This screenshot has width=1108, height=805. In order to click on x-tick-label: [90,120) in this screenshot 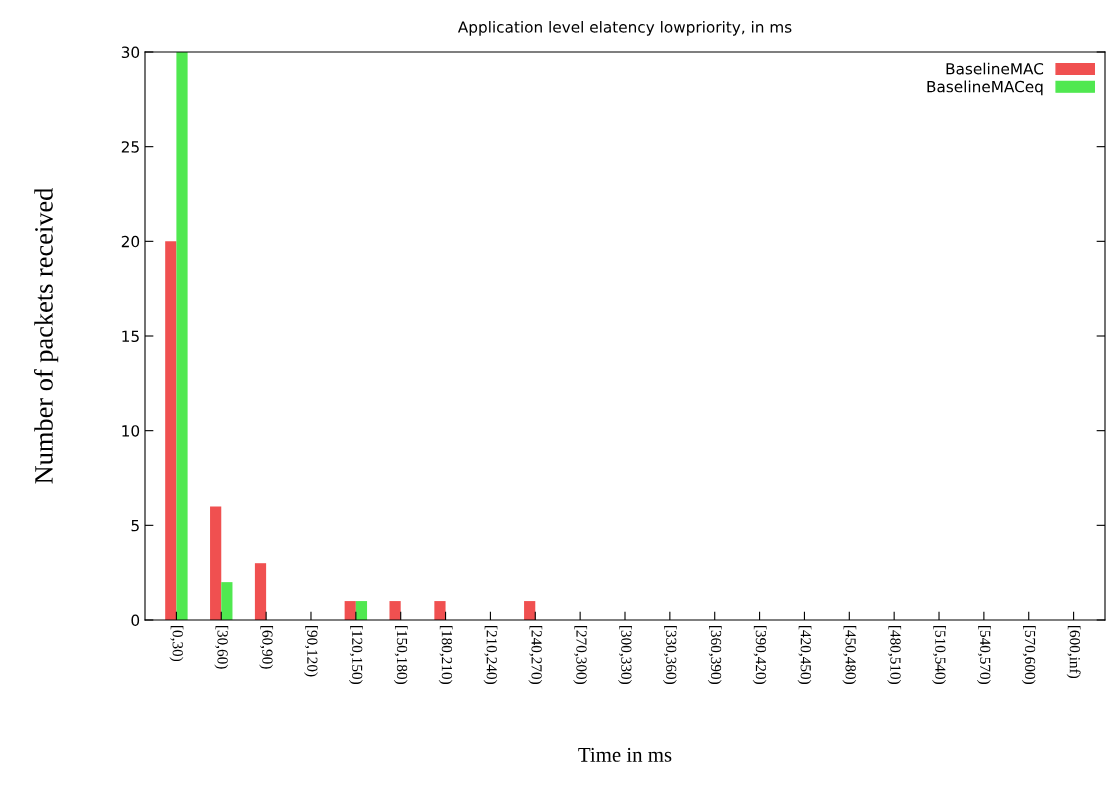, I will do `click(311, 651)`.